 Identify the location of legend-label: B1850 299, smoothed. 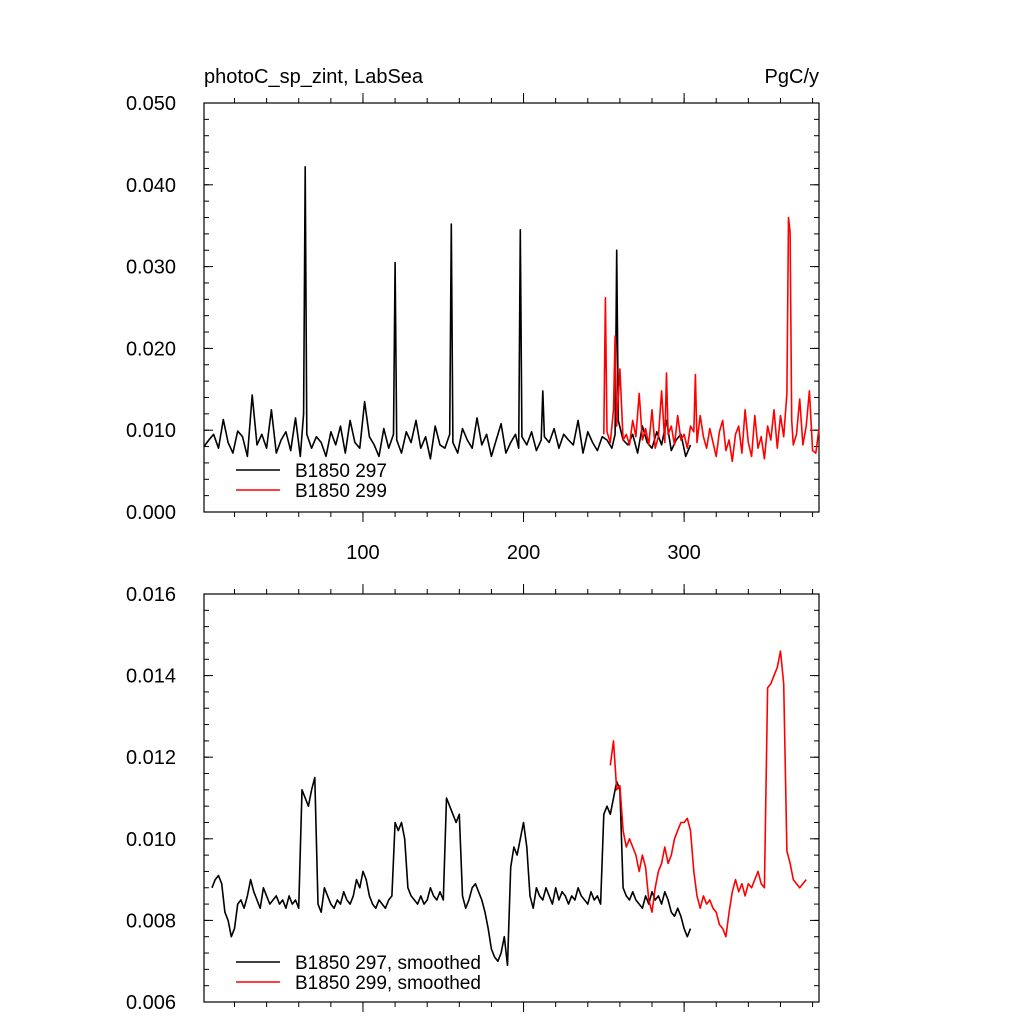
(388, 983).